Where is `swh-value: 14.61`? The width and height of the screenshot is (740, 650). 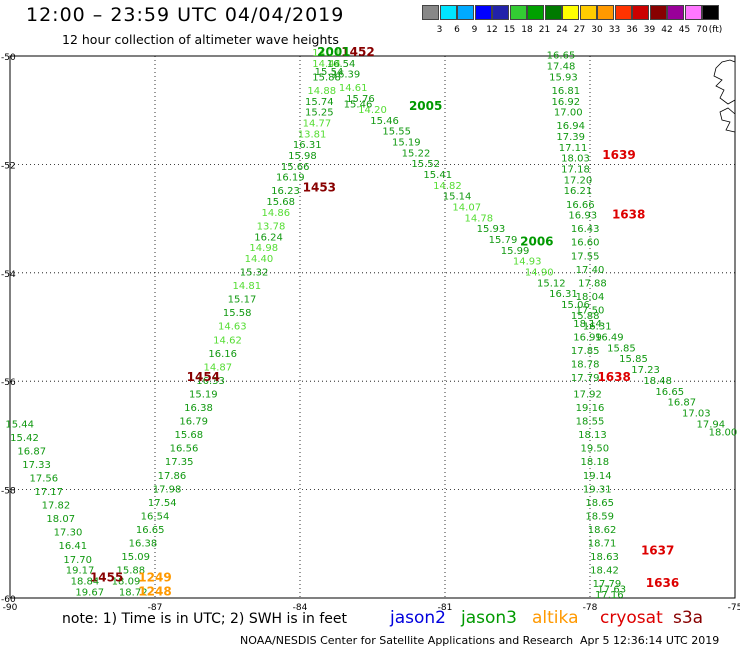 swh-value: 14.61 is located at coordinates (353, 88).